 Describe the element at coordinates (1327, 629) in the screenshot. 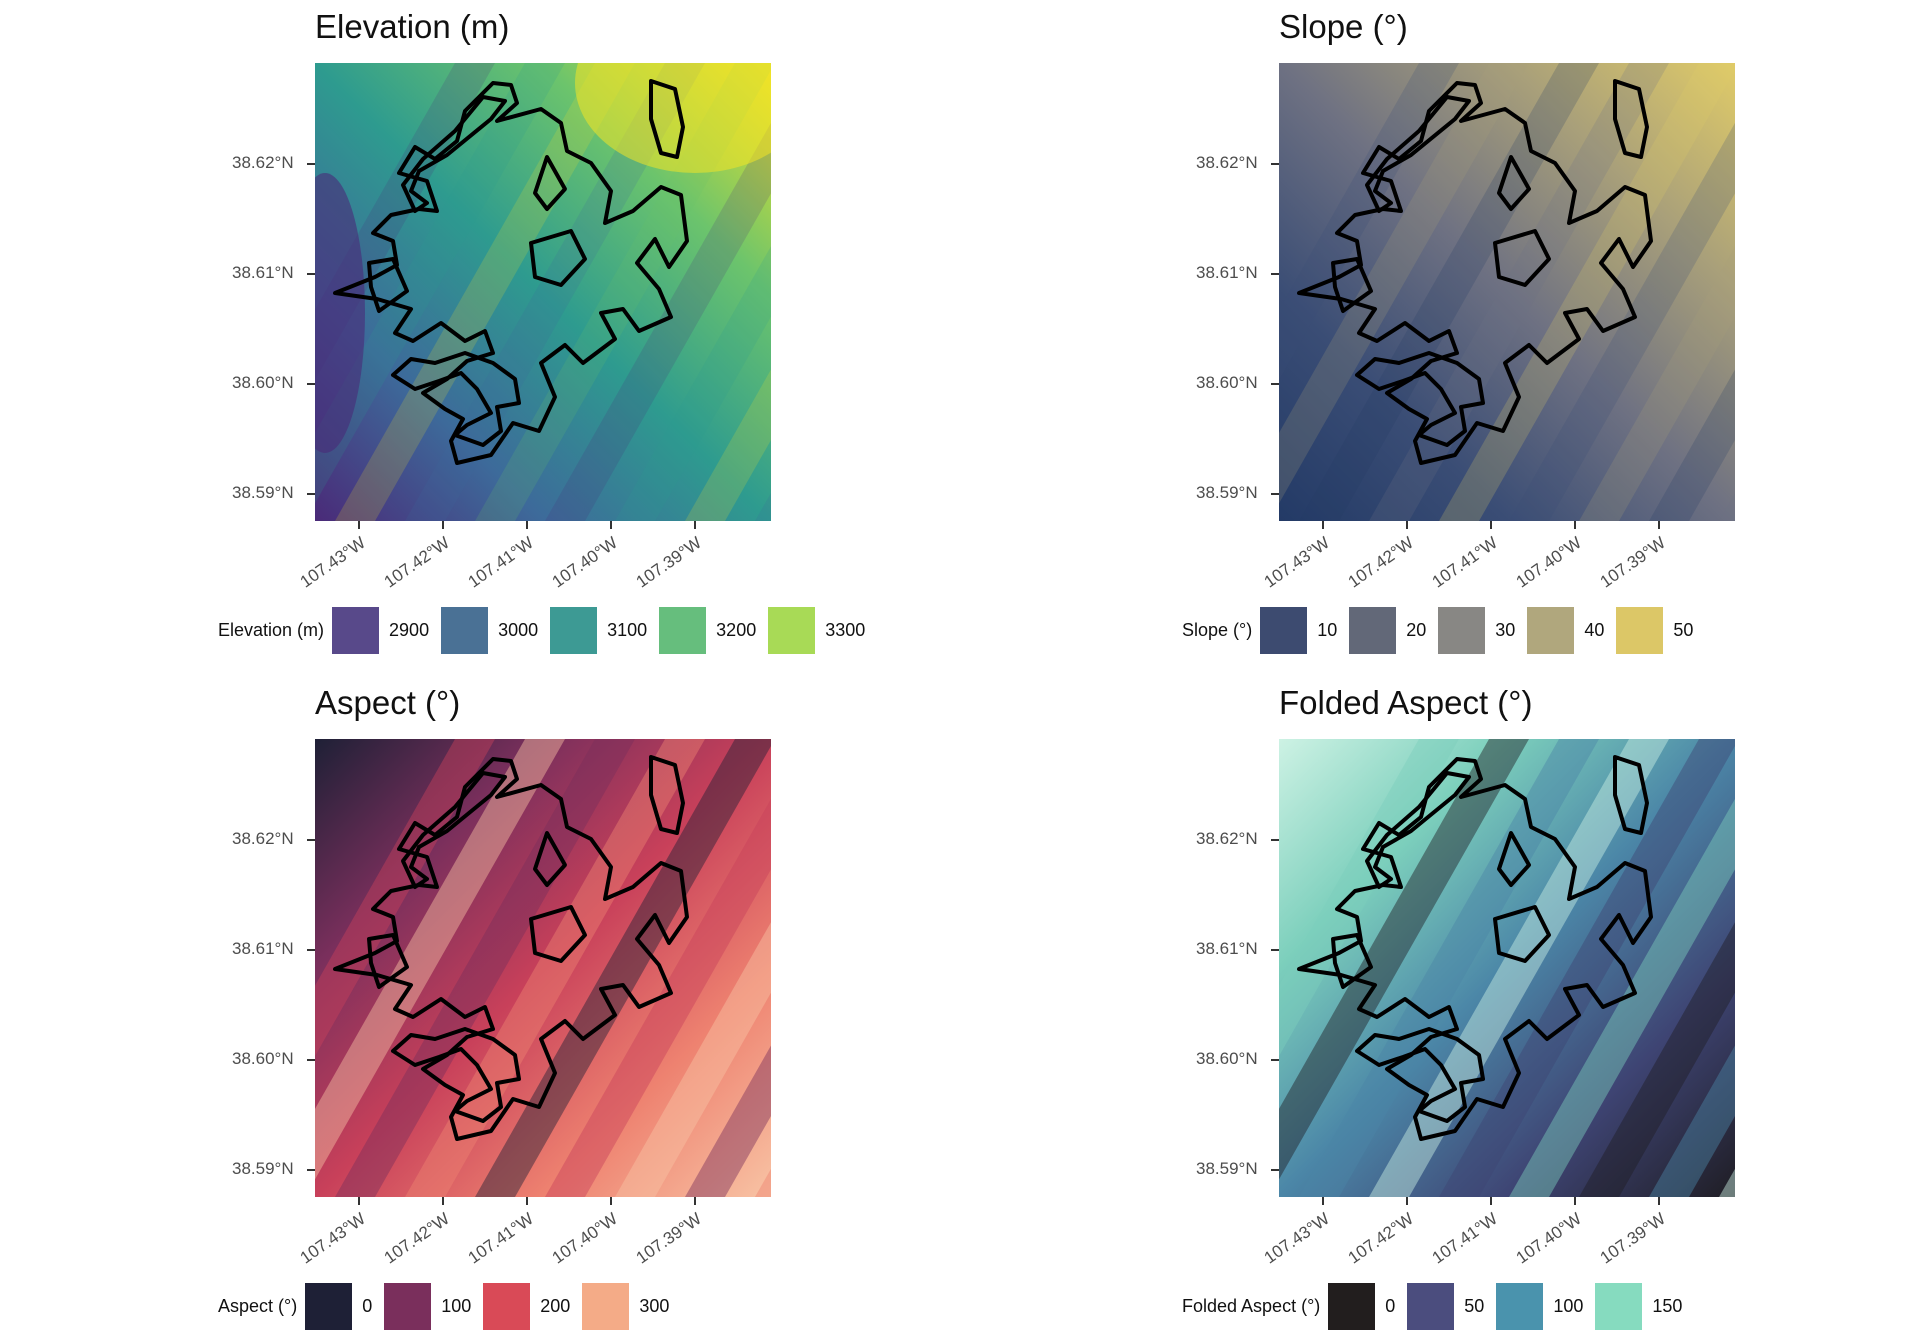

I see `legend-label: 10` at that location.